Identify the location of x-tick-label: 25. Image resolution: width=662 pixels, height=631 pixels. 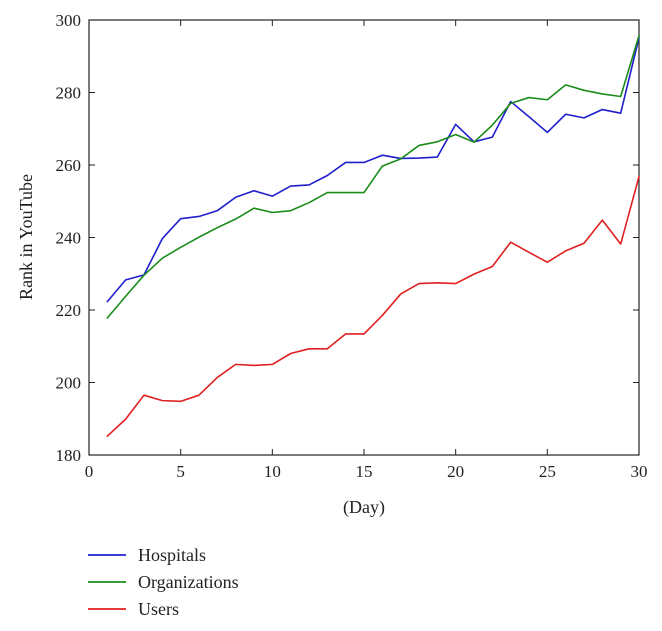
(547, 471).